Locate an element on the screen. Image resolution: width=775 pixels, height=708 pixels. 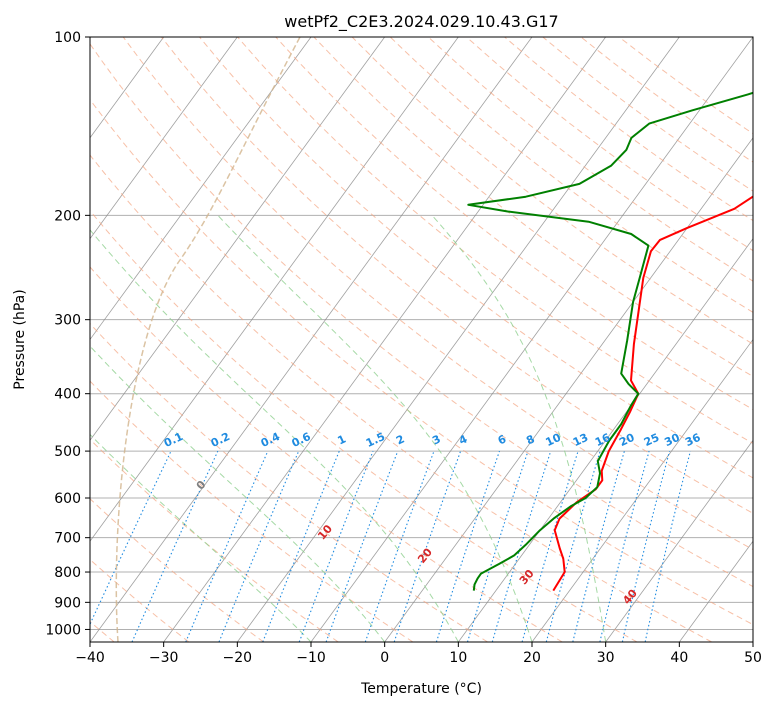
x-tick-label: 50 is located at coordinates (753, 658).